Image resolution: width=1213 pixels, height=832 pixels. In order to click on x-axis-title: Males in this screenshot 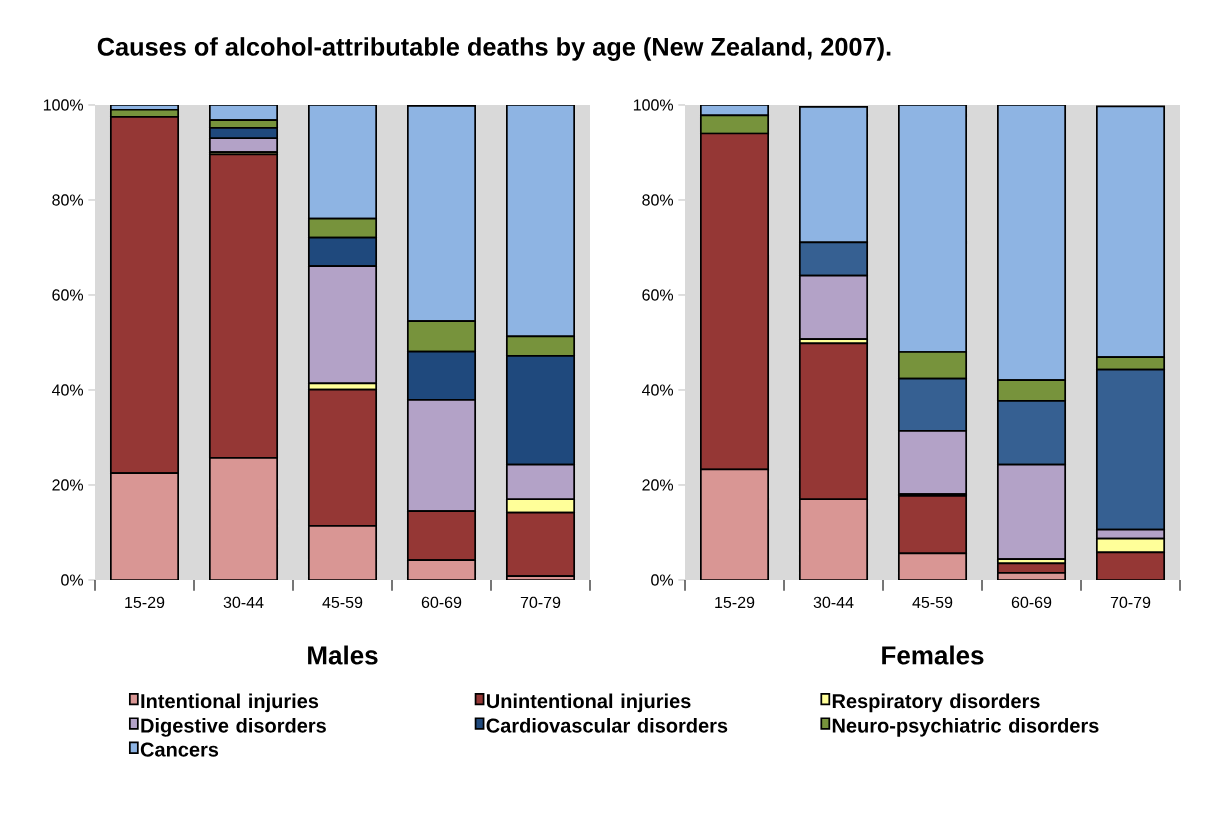, I will do `click(343, 655)`.